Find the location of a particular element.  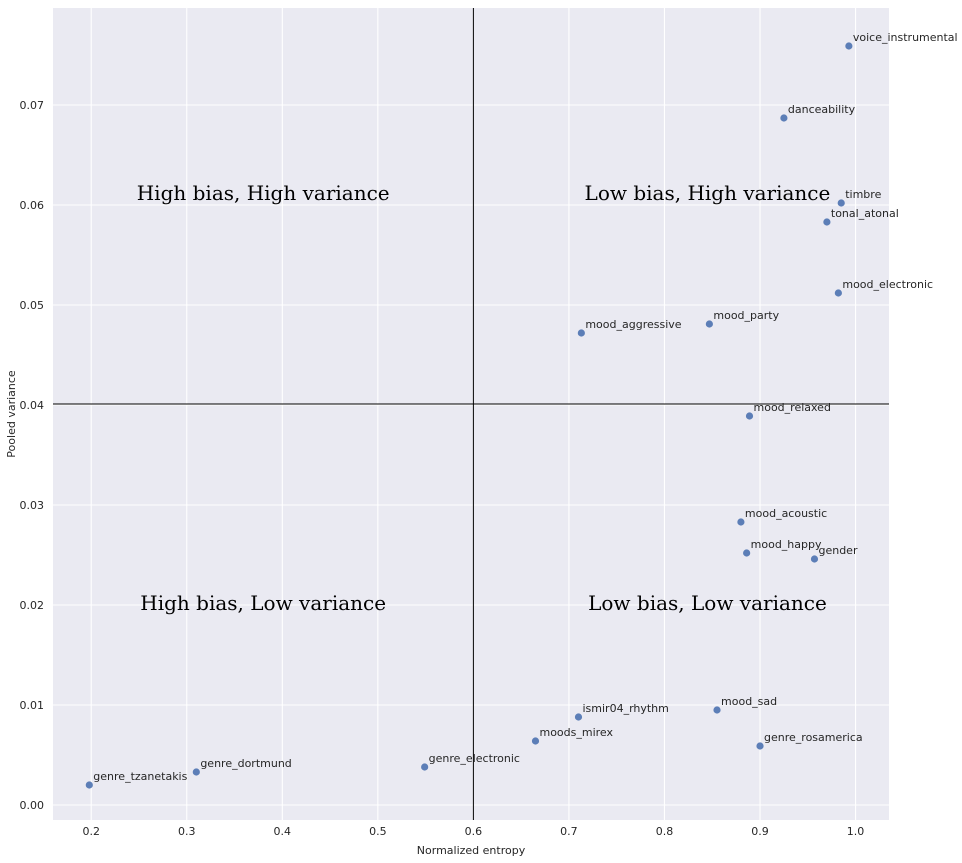

x-tick-label: 0.5 is located at coordinates (378, 831).